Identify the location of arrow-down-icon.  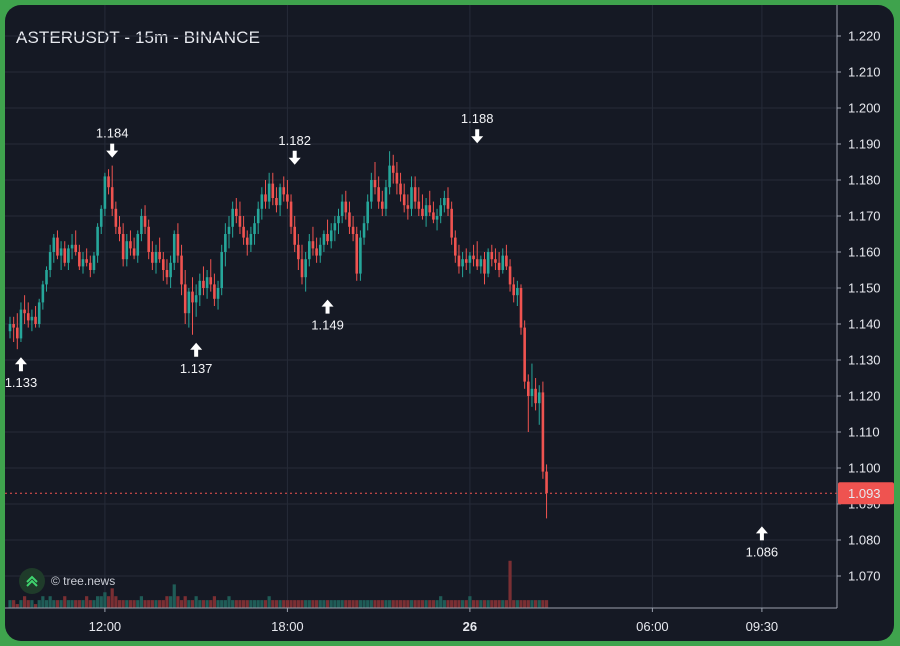
(294, 157).